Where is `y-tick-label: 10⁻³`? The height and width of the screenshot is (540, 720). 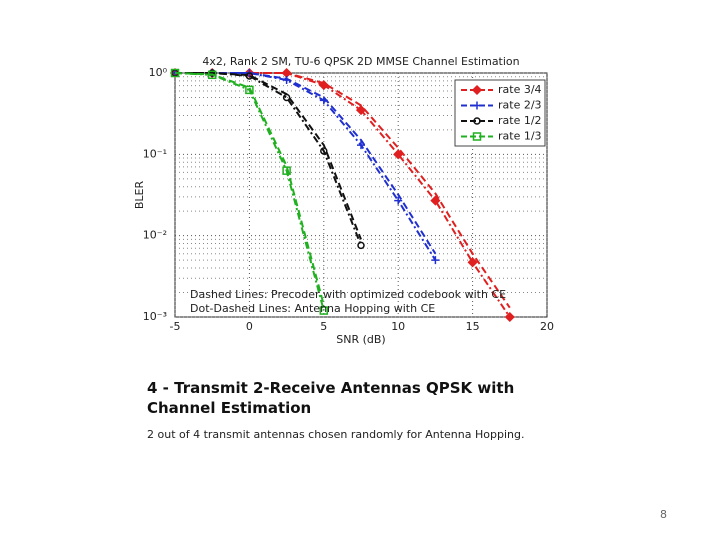 y-tick-label: 10⁻³ is located at coordinates (155, 316).